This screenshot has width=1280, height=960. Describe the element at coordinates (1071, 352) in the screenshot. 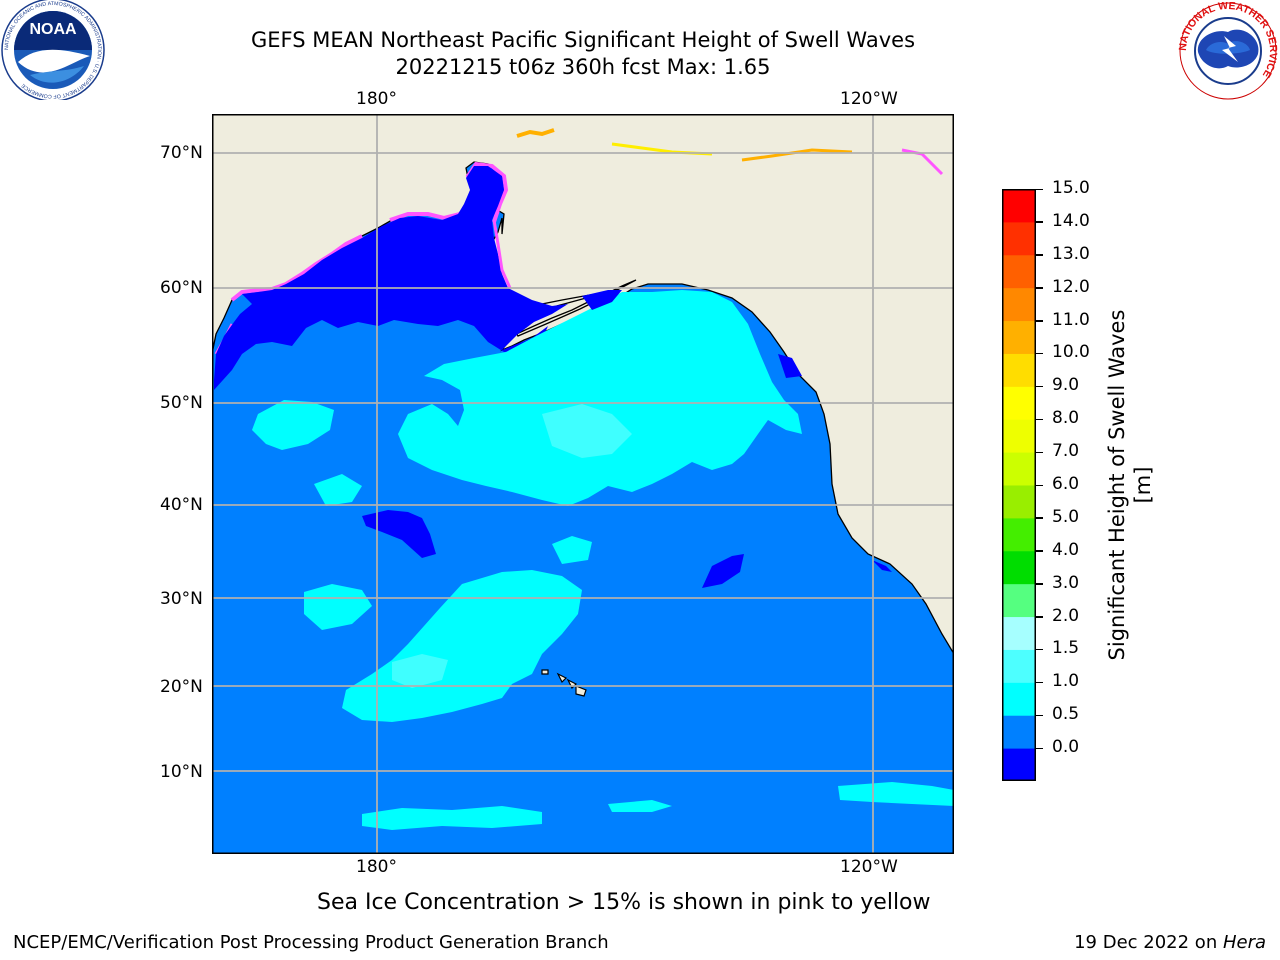

I see `colorbar-tick-label: 10.0` at that location.